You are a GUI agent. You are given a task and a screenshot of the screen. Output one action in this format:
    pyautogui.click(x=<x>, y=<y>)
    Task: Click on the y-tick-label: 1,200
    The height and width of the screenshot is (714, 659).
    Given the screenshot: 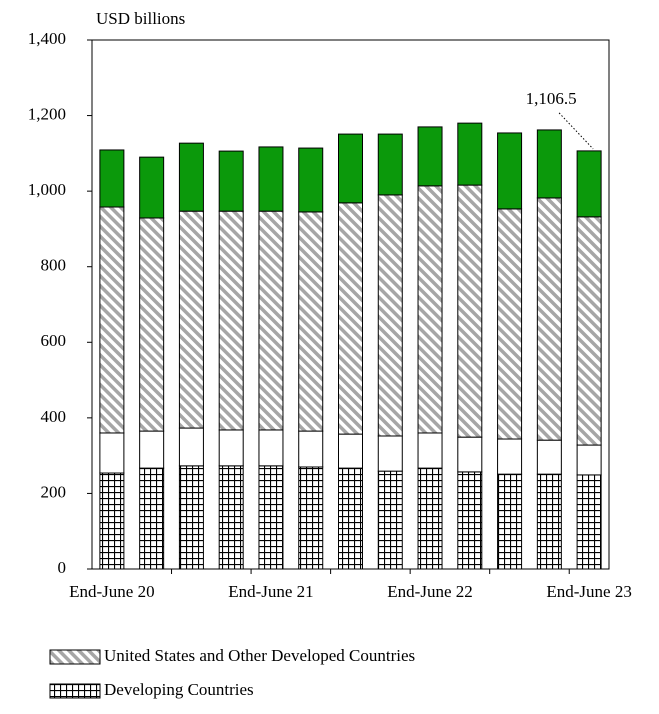 What is the action you would take?
    pyautogui.click(x=47, y=113)
    